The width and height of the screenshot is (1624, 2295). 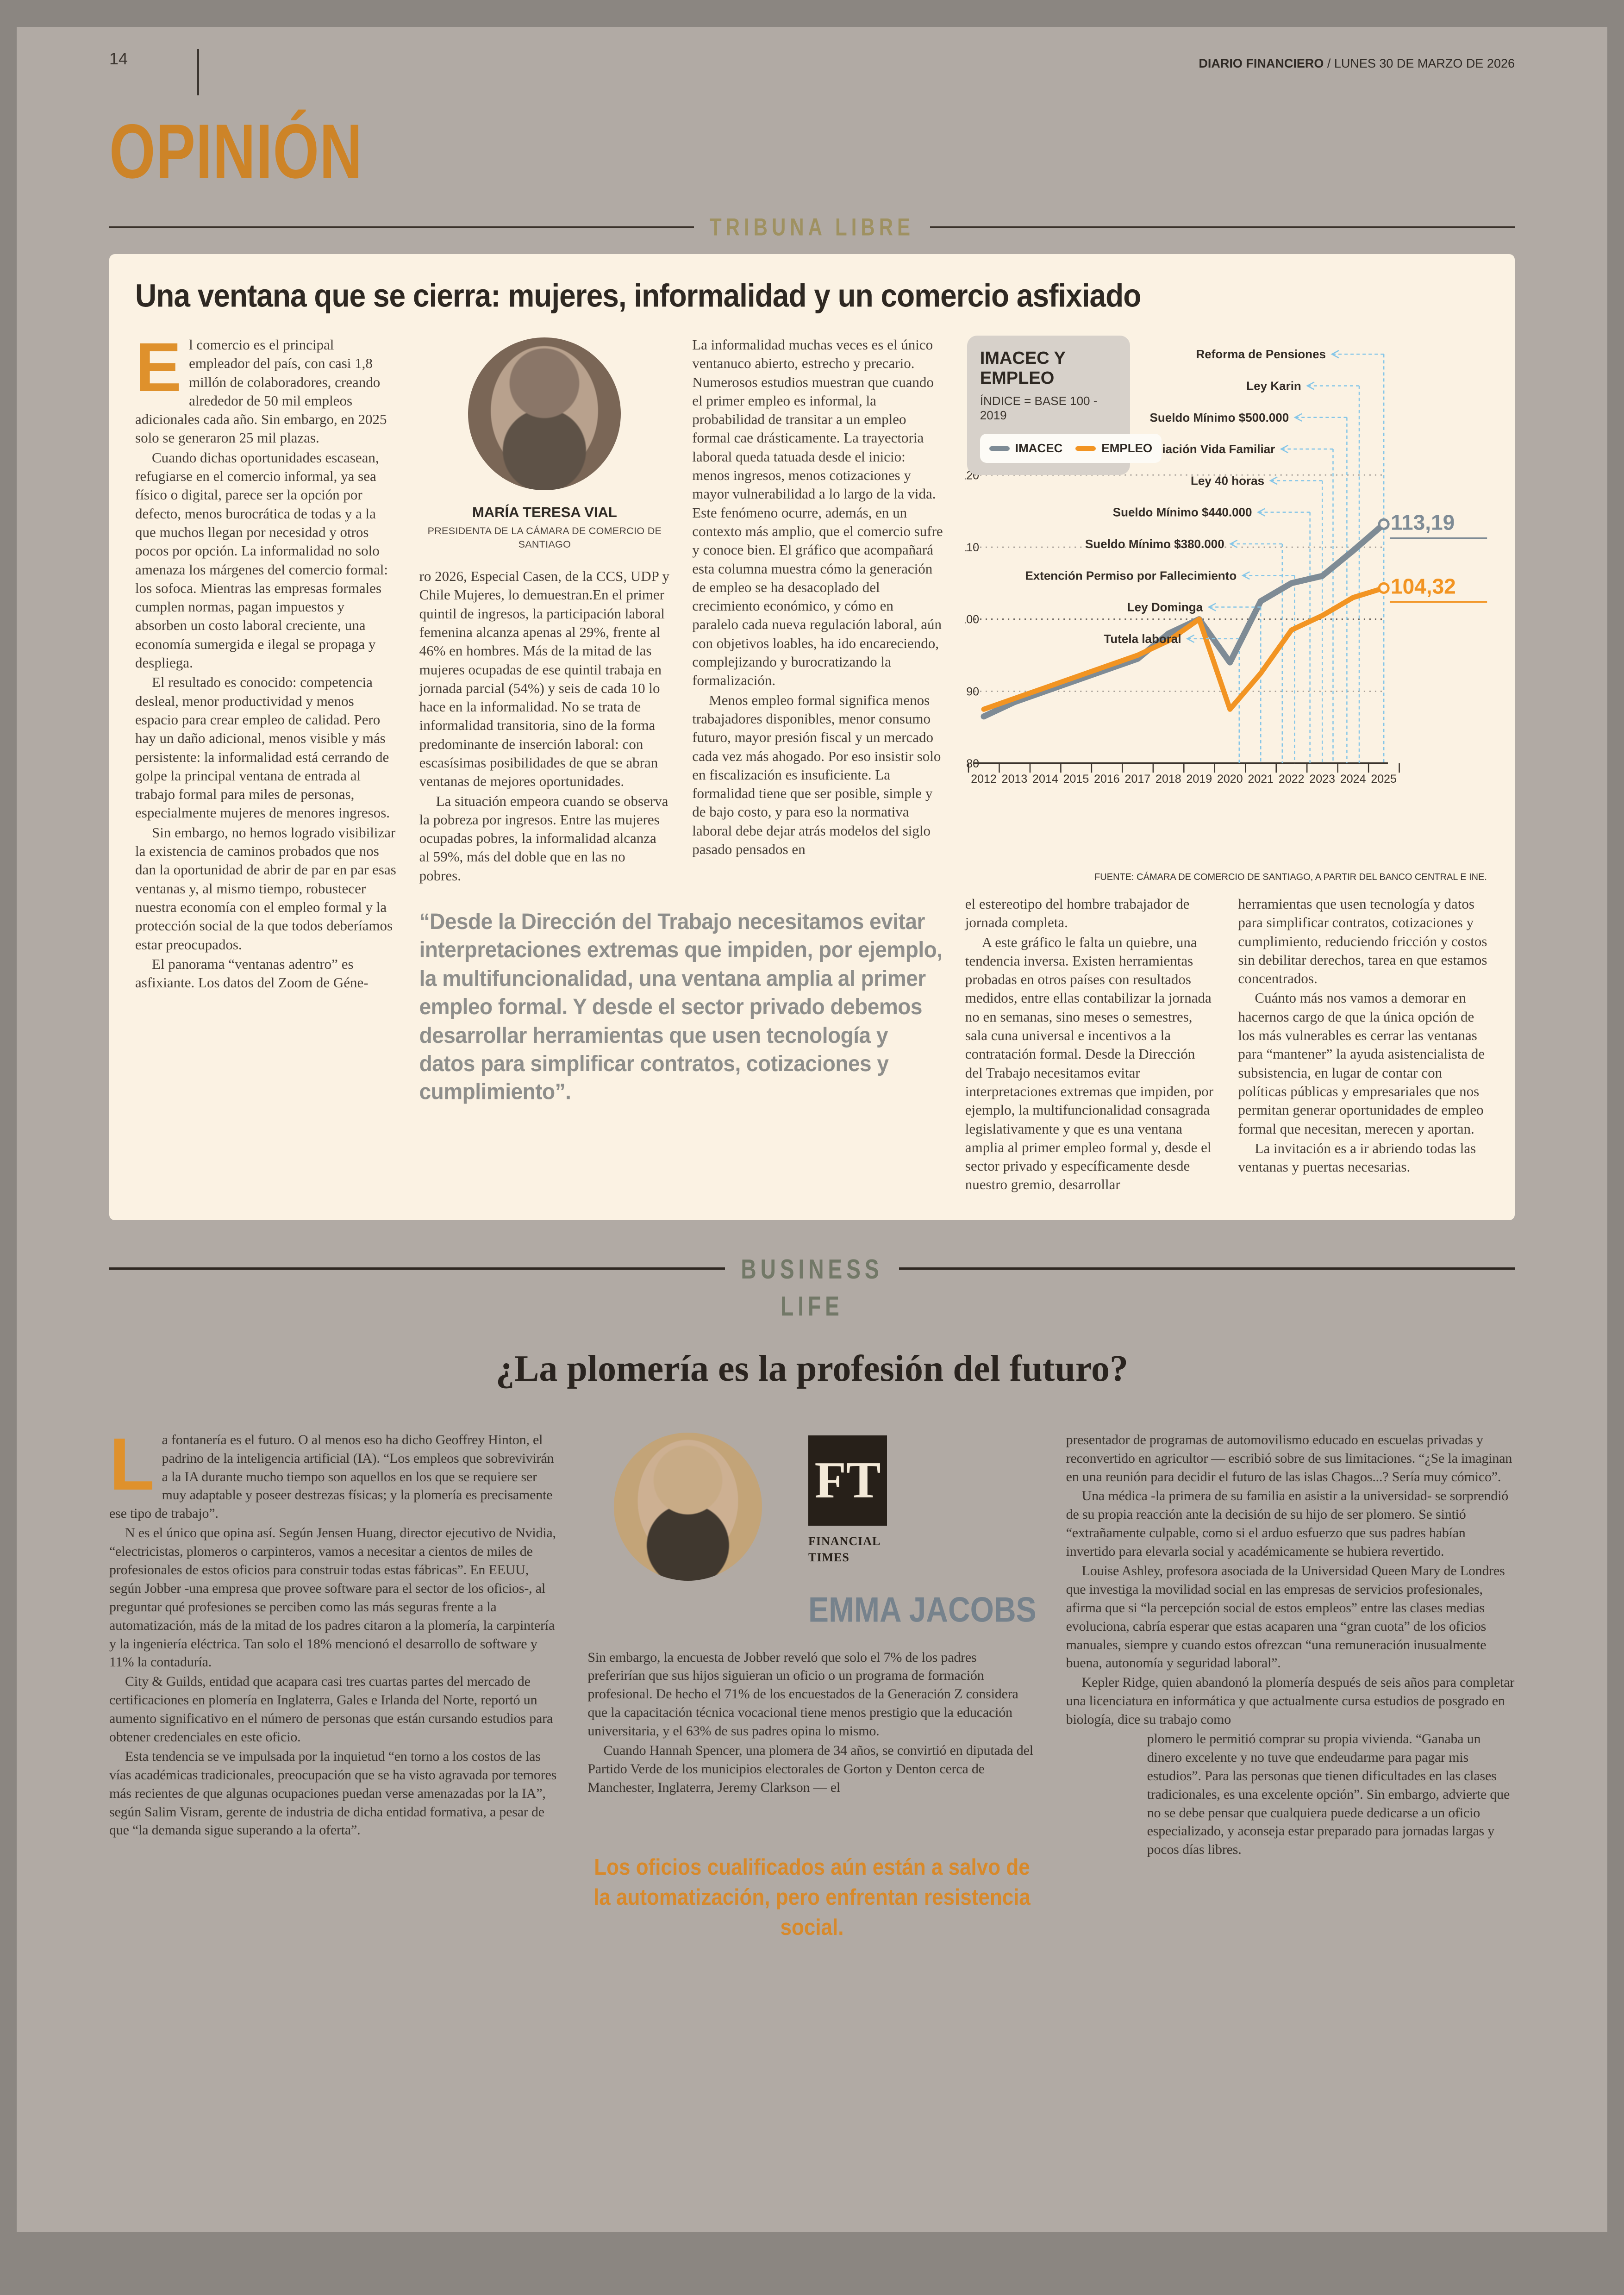 I want to click on author2-name: EMMA JACOBS, so click(x=922, y=1609).